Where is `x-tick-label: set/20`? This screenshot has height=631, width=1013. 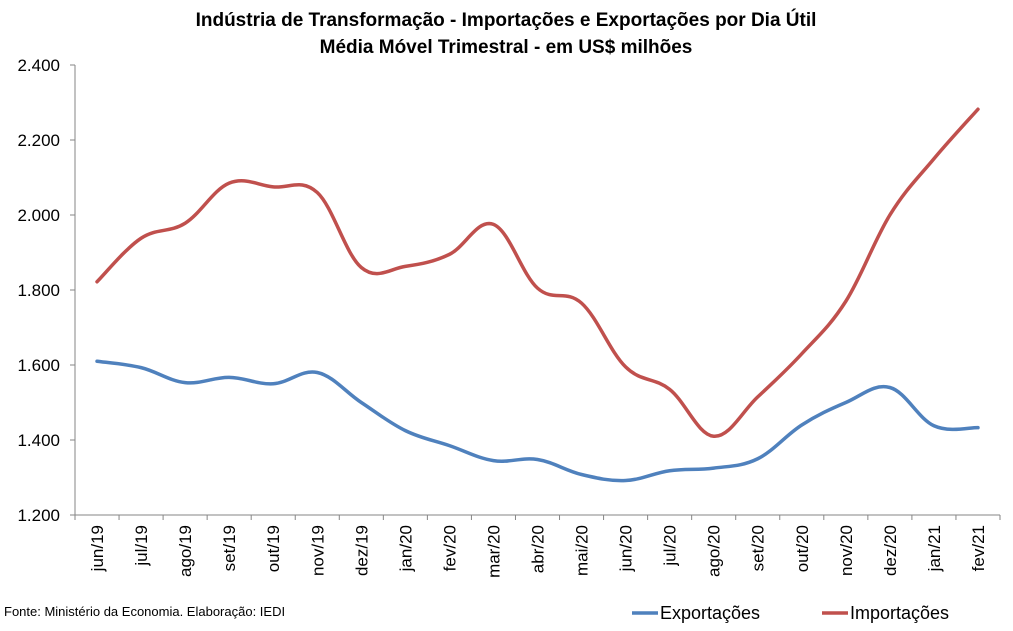
x-tick-label: set/20 is located at coordinates (758, 548).